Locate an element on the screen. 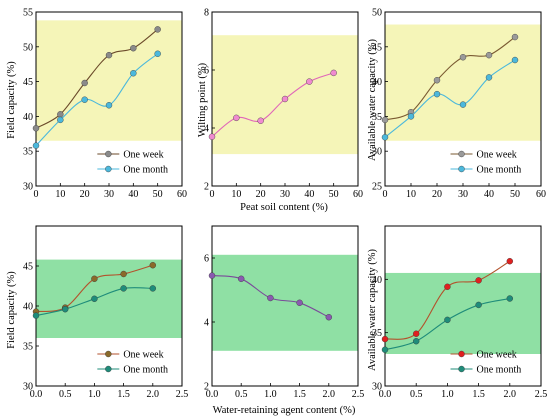 The width and height of the screenshot is (550, 418). frame-aw_agent is located at coordinates (463, 306).